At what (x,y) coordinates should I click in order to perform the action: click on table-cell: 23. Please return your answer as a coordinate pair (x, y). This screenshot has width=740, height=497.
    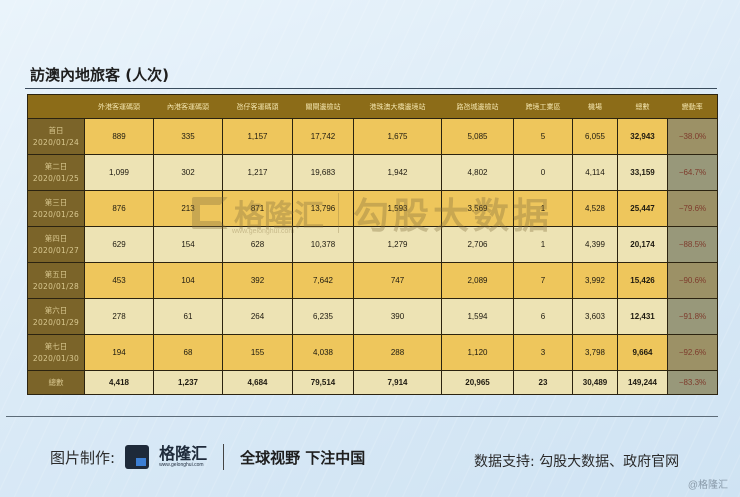
    Looking at the image, I should click on (543, 382).